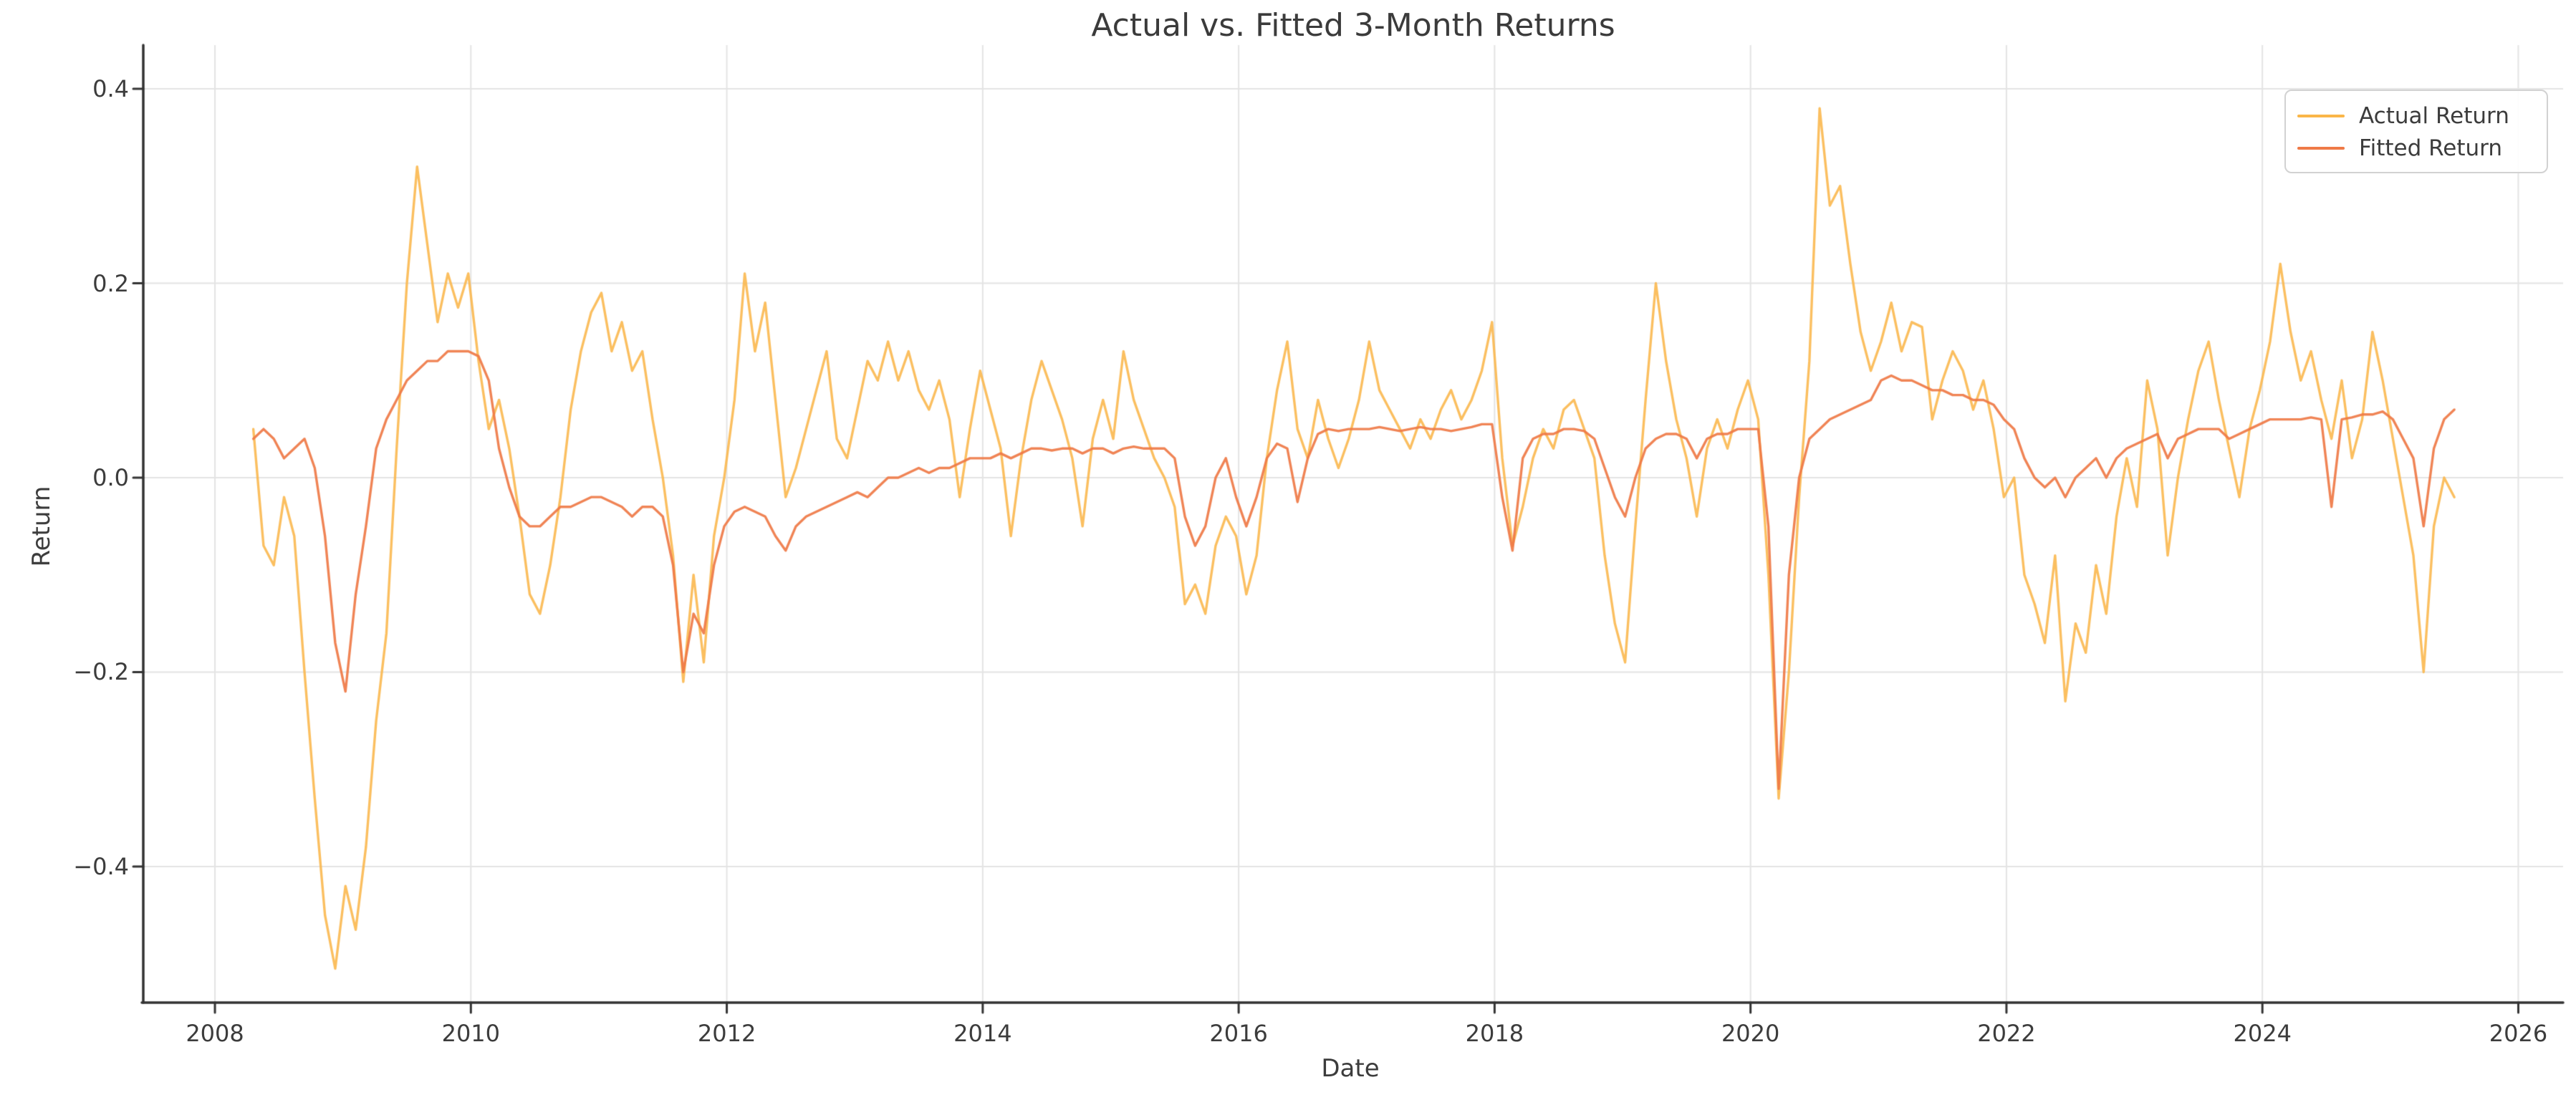 The width and height of the screenshot is (2576, 1100). What do you see at coordinates (1750, 1034) in the screenshot?
I see `x-tick-label: 2020` at bounding box center [1750, 1034].